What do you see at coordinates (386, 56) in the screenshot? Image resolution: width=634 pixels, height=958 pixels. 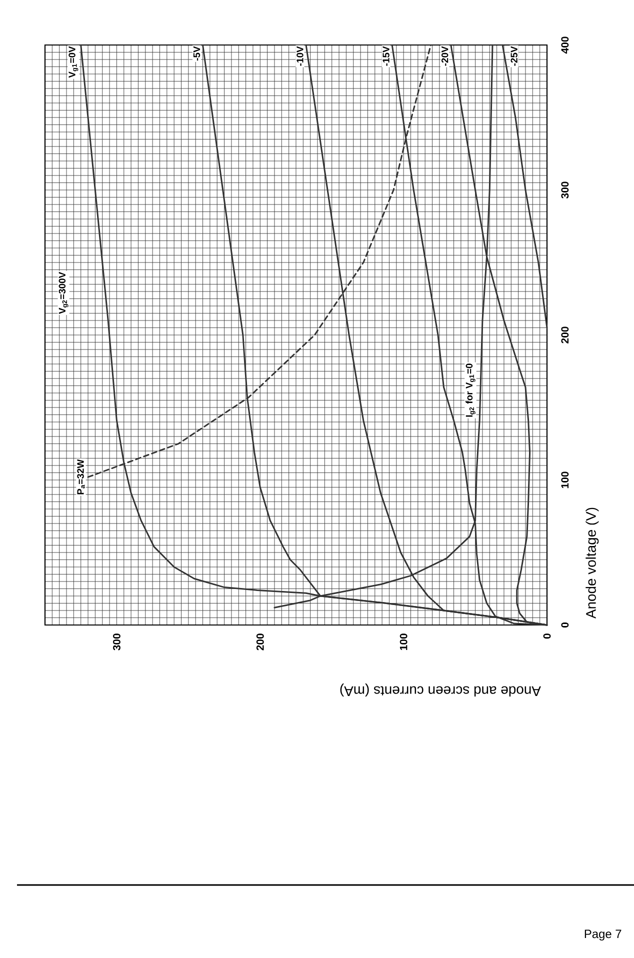 I see `text: -15V` at bounding box center [386, 56].